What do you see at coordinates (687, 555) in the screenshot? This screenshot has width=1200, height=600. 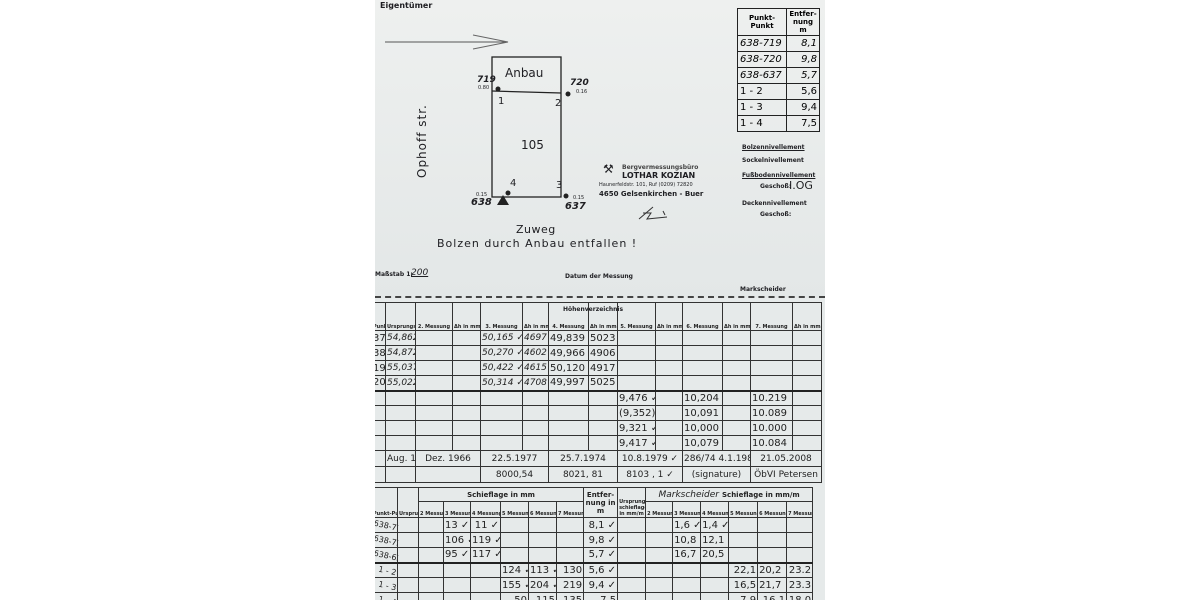 I see `table-cell: 16,7 ✓` at bounding box center [687, 555].